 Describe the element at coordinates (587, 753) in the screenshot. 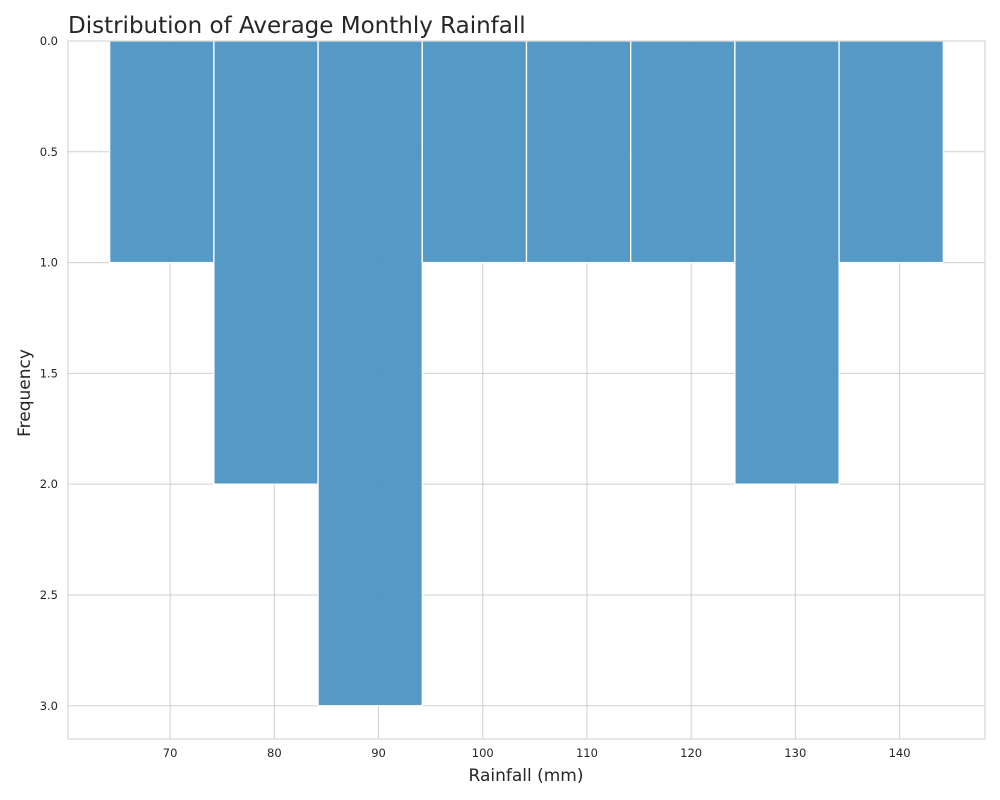

I see `x-tick-label: 110` at that location.